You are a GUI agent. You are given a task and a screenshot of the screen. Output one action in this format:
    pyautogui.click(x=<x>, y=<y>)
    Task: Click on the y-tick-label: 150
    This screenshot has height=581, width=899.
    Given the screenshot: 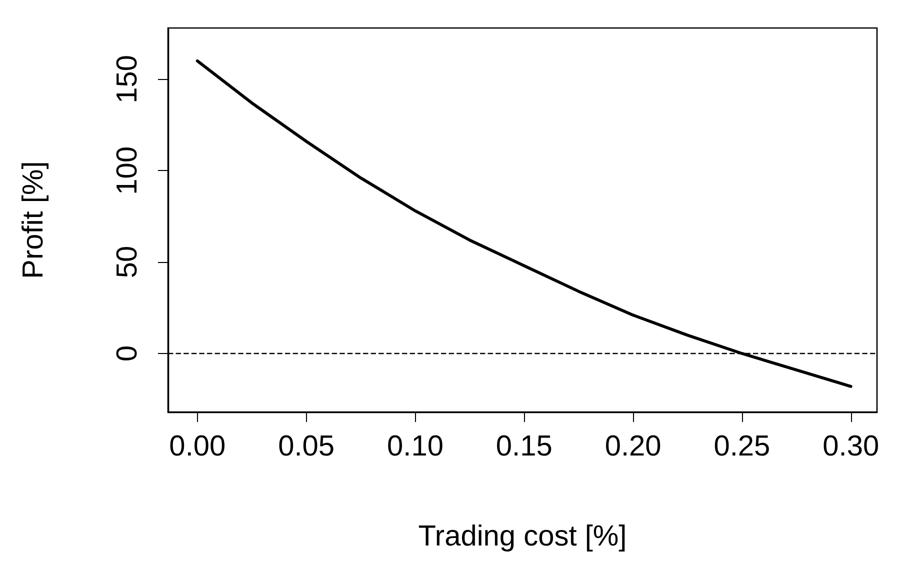 What is the action you would take?
    pyautogui.click(x=128, y=79)
    